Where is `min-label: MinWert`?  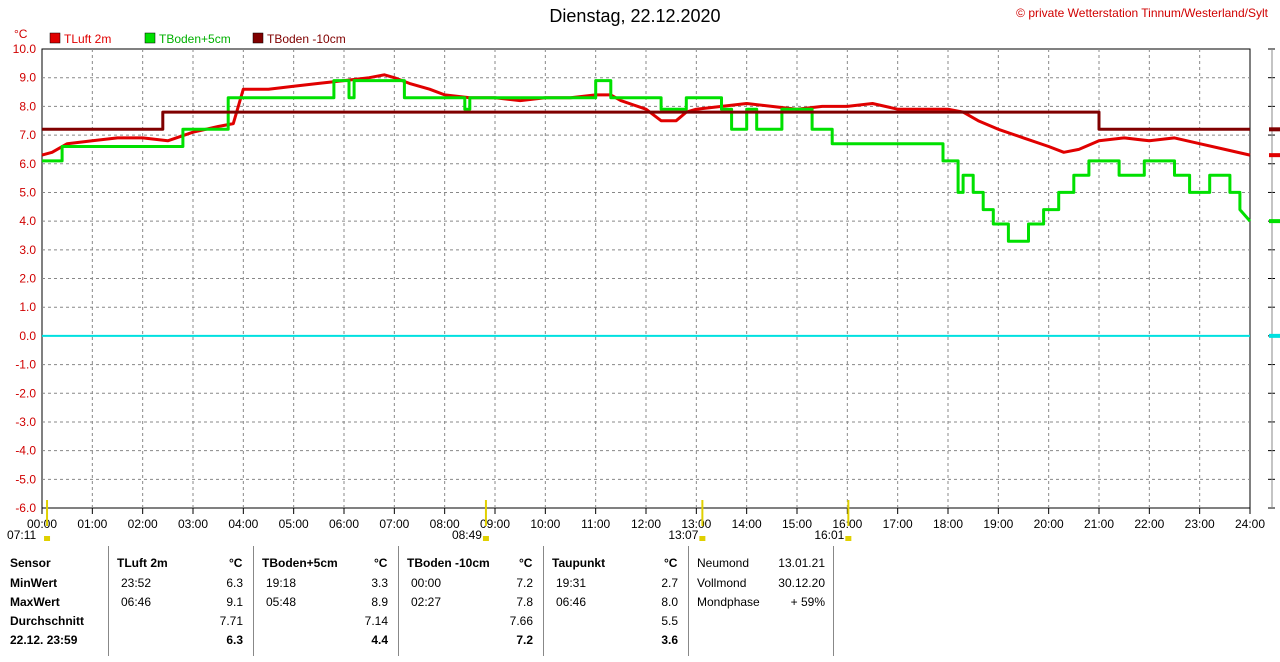
min-label: MinWert is located at coordinates (34, 583).